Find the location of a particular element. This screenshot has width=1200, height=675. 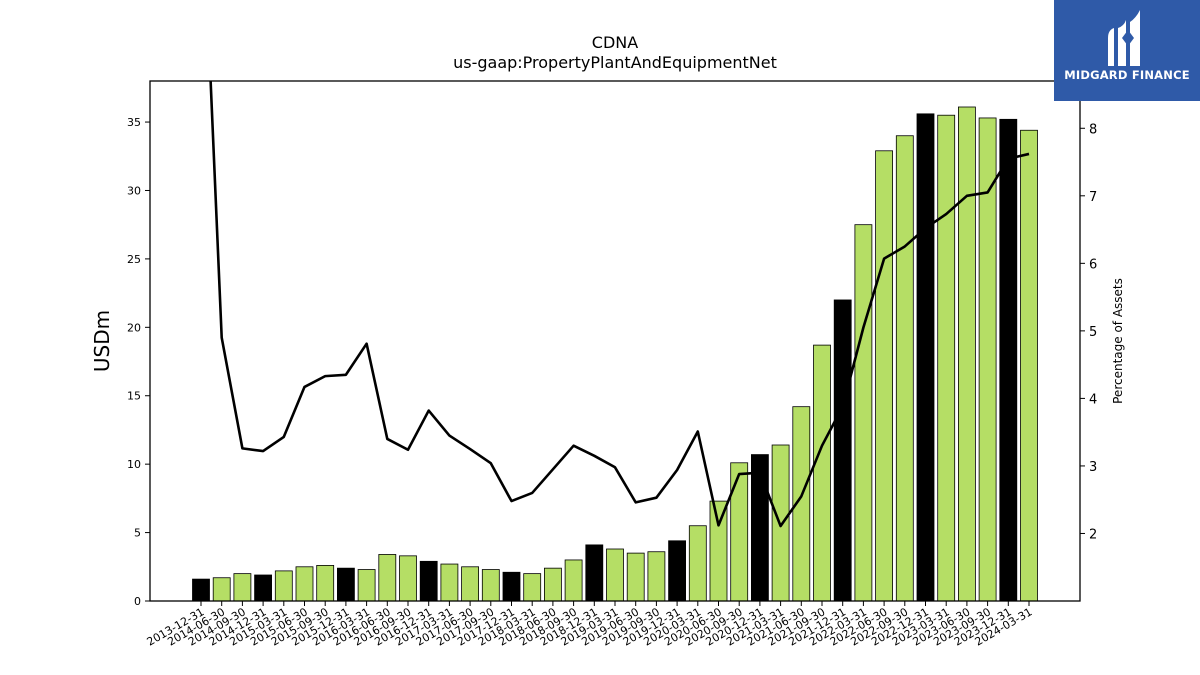

y2-tick-label: 3 is located at coordinates (1093, 467).